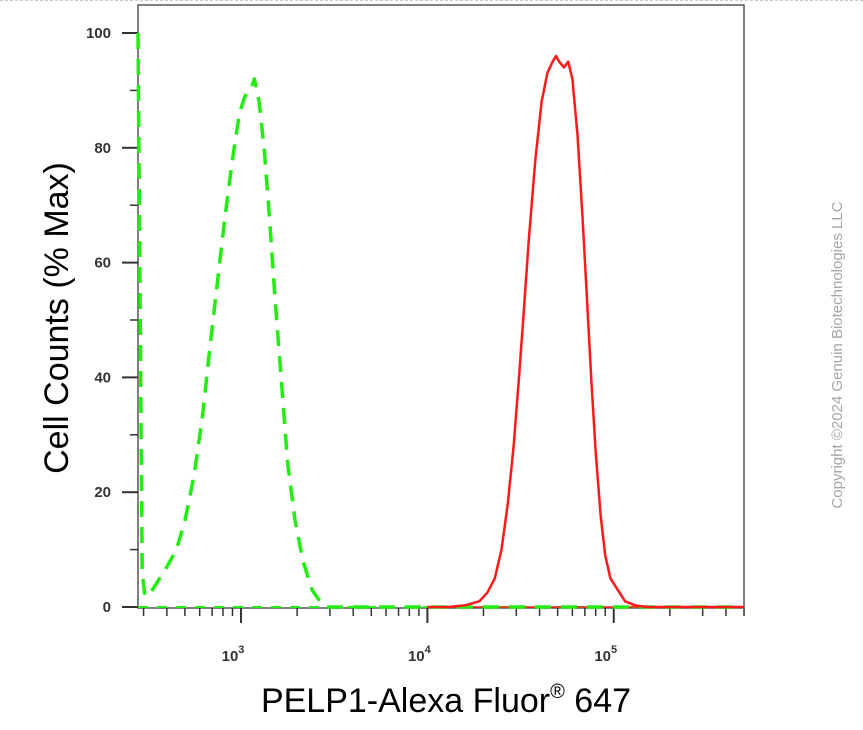 The height and width of the screenshot is (730, 863). What do you see at coordinates (614, 650) in the screenshot?
I see `x-tick-exponent: 5` at bounding box center [614, 650].